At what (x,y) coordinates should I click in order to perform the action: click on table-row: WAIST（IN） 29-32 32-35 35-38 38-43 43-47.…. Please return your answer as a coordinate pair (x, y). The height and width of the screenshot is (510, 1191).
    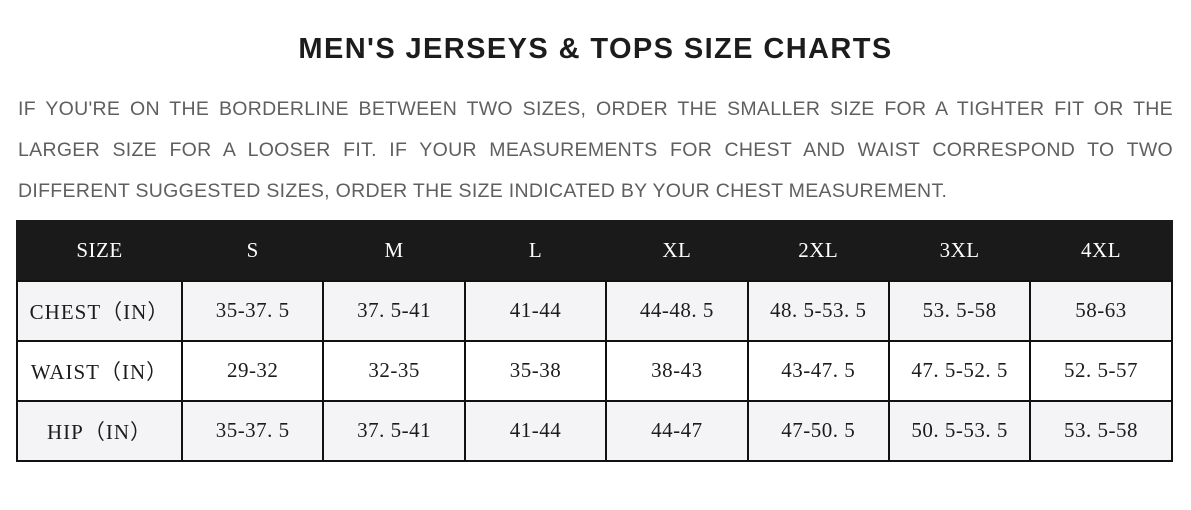
    Looking at the image, I should click on (594, 370).